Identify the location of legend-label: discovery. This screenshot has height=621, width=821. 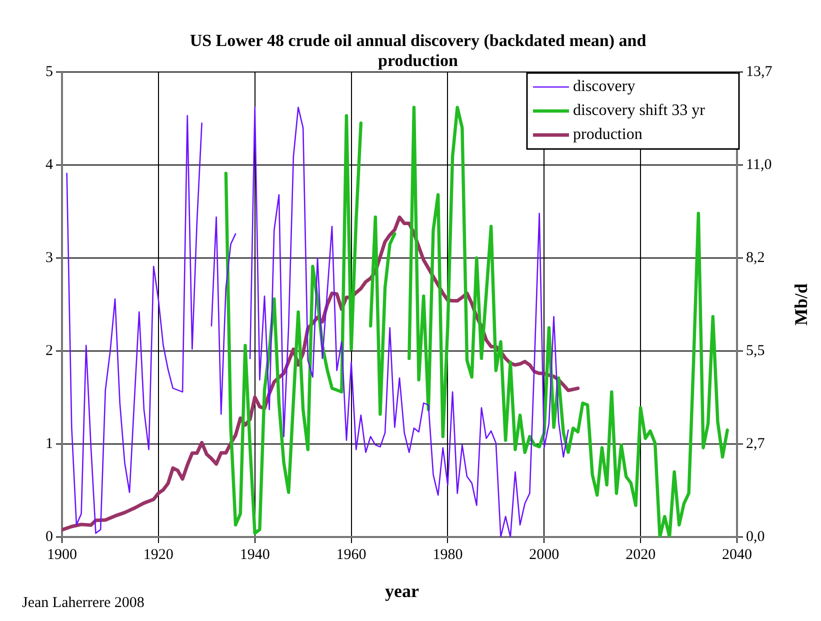
(604, 87).